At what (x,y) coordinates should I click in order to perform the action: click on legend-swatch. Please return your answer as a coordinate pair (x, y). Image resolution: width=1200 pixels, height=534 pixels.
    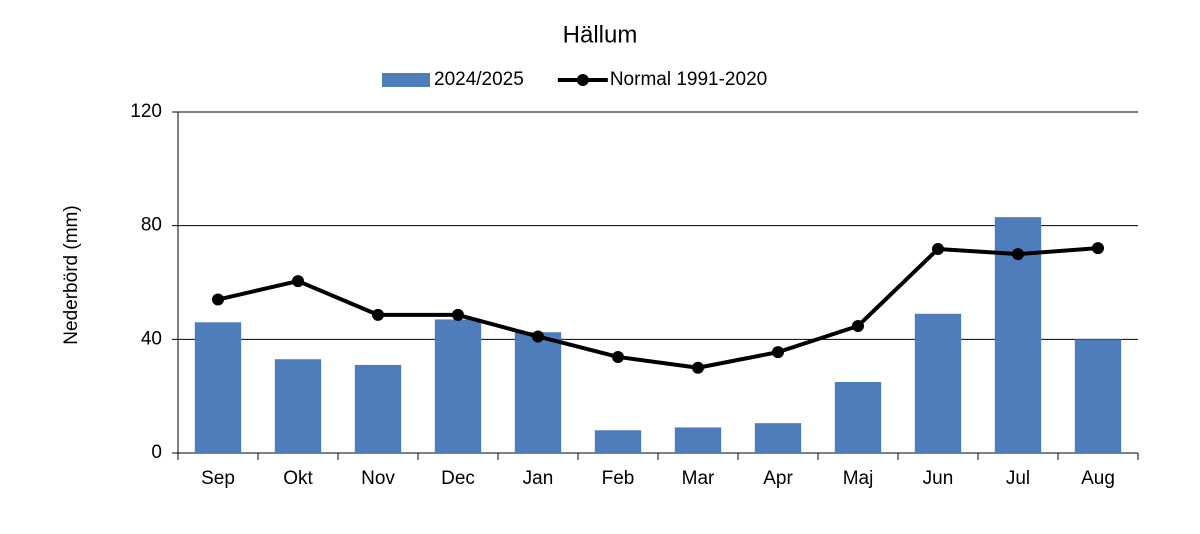
    Looking at the image, I should click on (406, 80).